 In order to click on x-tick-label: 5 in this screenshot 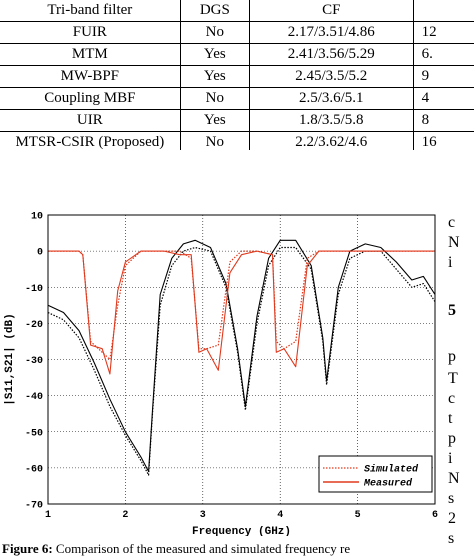, I will do `click(358, 515)`.